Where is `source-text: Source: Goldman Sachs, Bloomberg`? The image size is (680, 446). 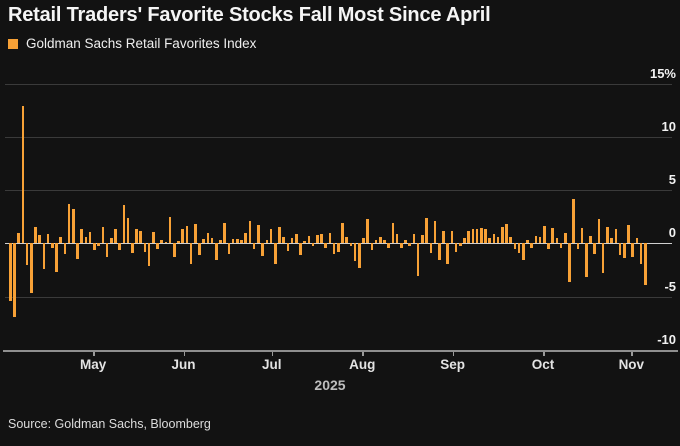 source-text: Source: Goldman Sachs, Bloomberg is located at coordinates (109, 424).